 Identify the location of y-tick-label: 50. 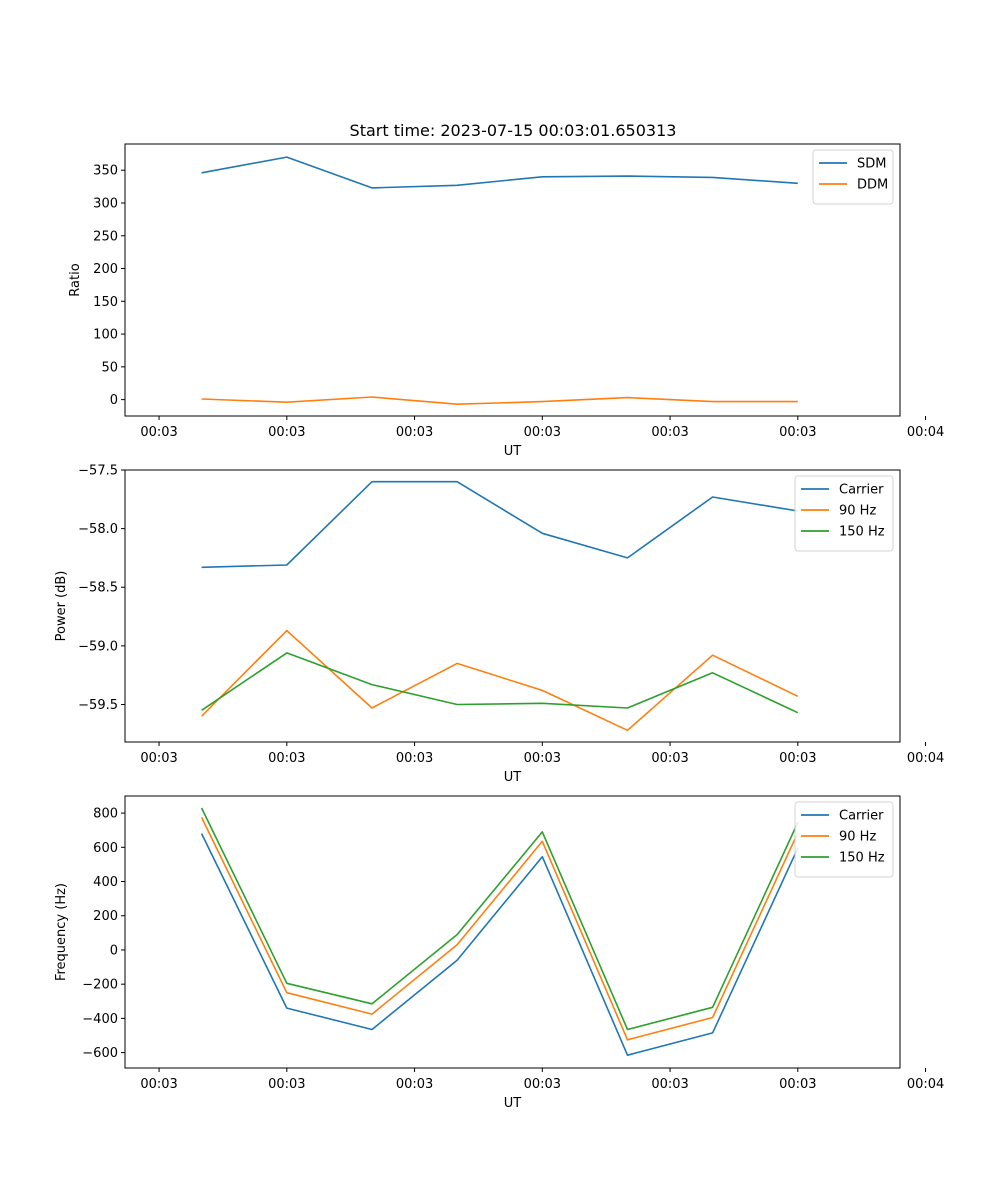
(109, 367).